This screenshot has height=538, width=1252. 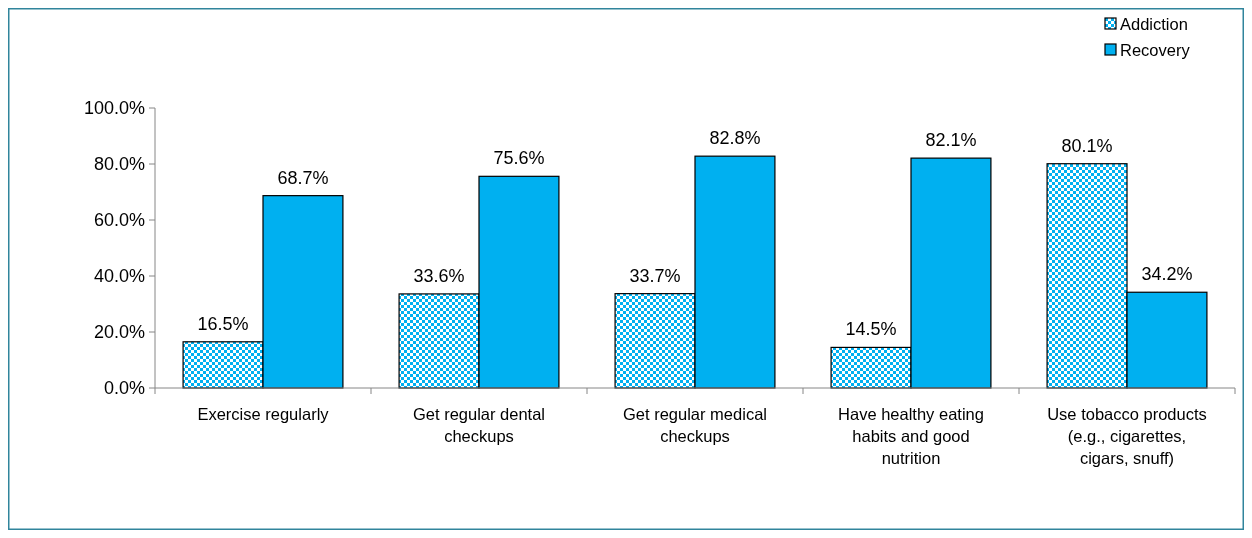 I want to click on y-tick-label: 60.0%, so click(x=119, y=220).